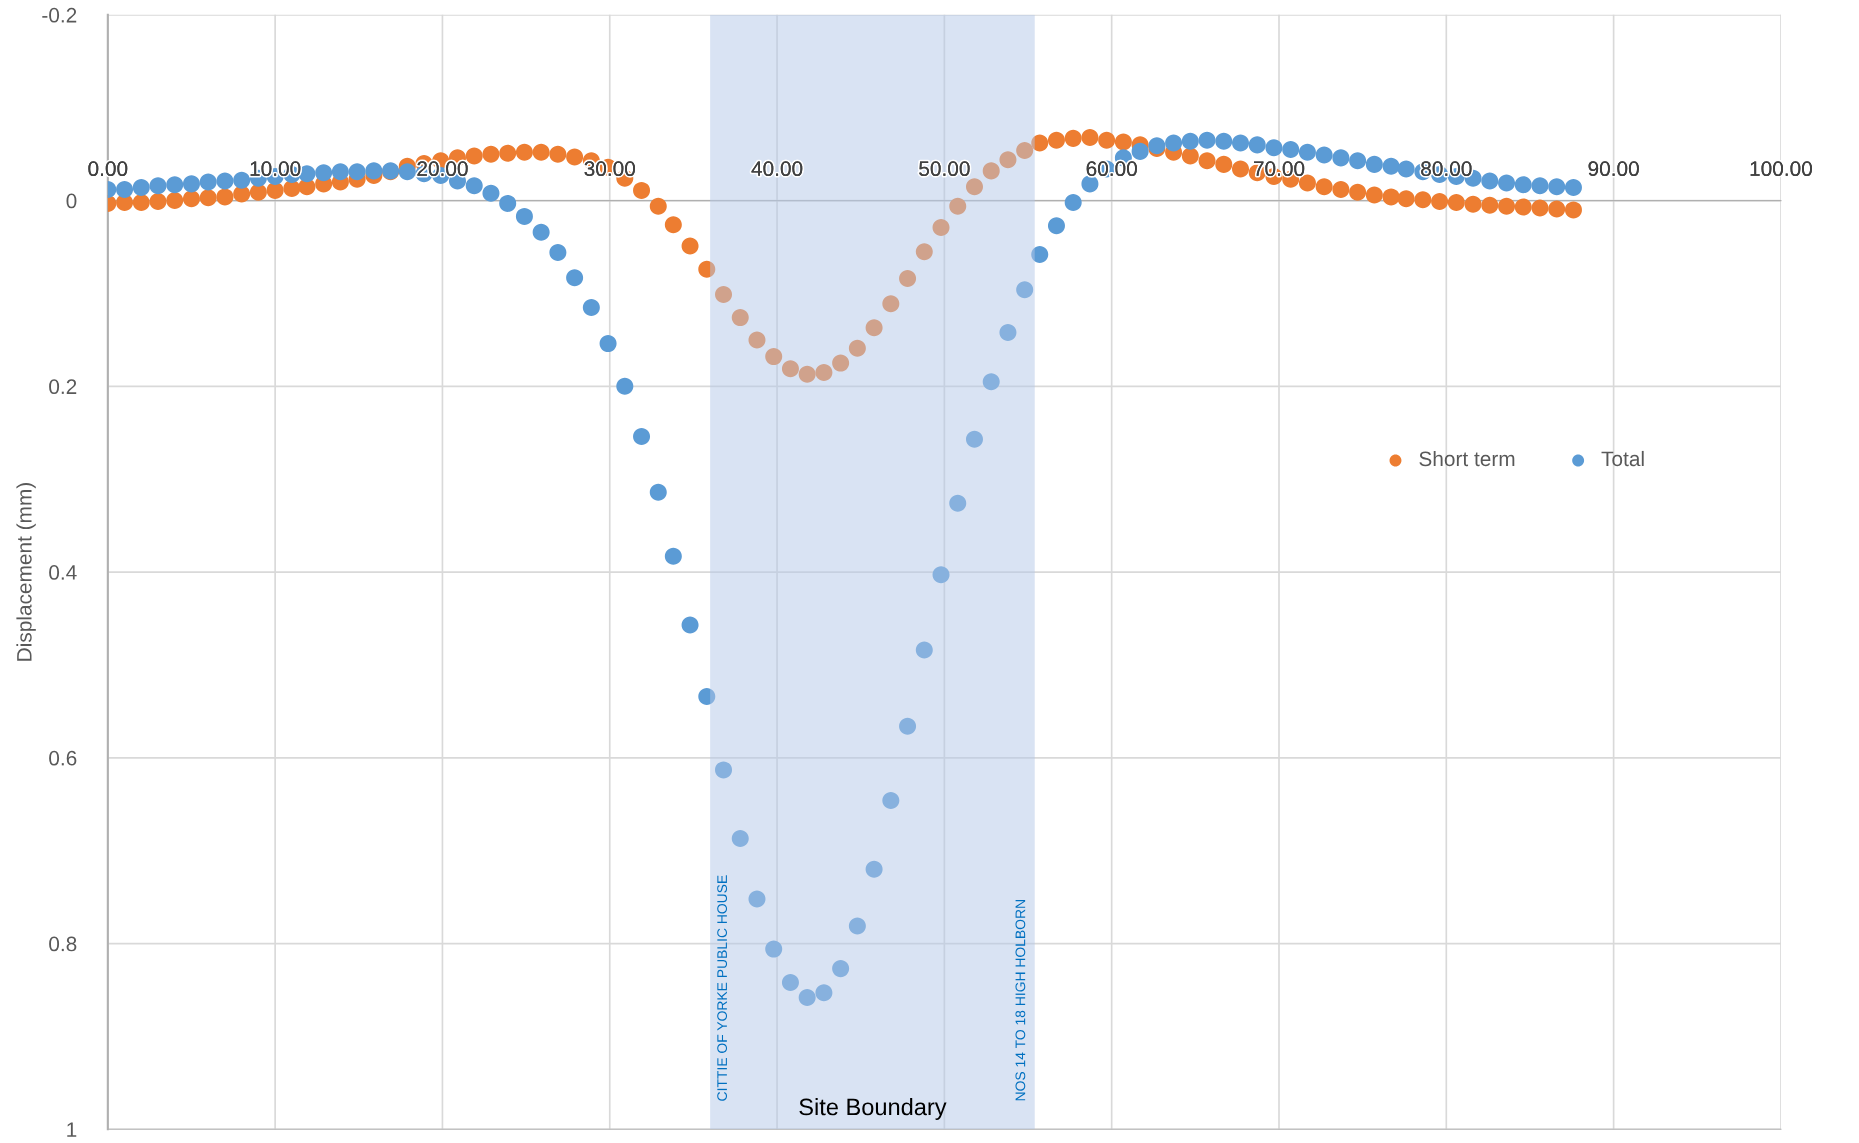 The image size is (1859, 1143). What do you see at coordinates (1622, 458) in the screenshot?
I see `legend-label: Total` at bounding box center [1622, 458].